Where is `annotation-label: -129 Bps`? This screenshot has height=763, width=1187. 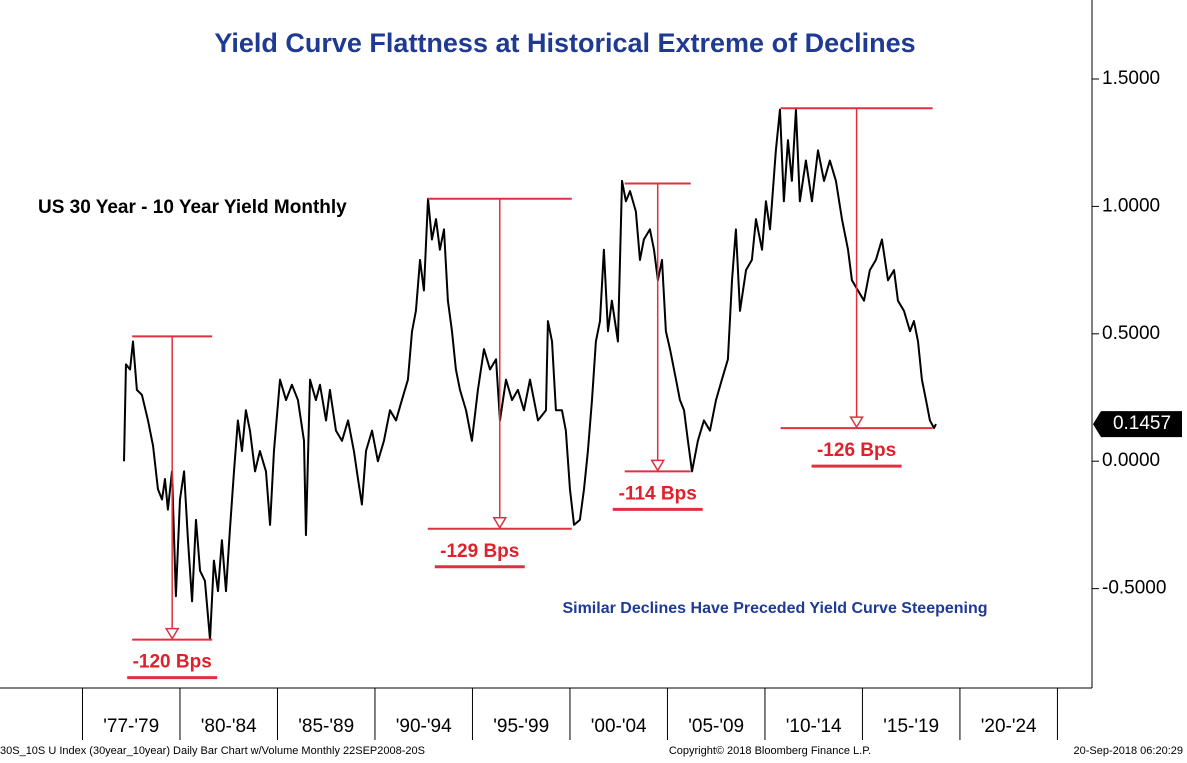
annotation-label: -129 Bps is located at coordinates (479, 551).